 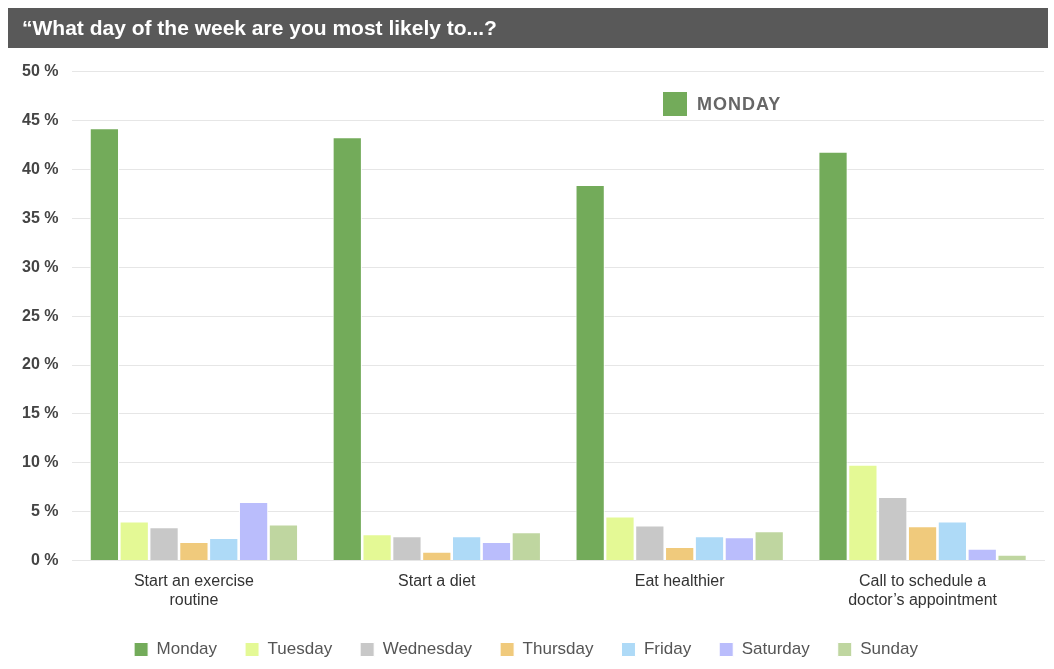 I want to click on y-tick-label: 15 %, so click(x=40, y=413).